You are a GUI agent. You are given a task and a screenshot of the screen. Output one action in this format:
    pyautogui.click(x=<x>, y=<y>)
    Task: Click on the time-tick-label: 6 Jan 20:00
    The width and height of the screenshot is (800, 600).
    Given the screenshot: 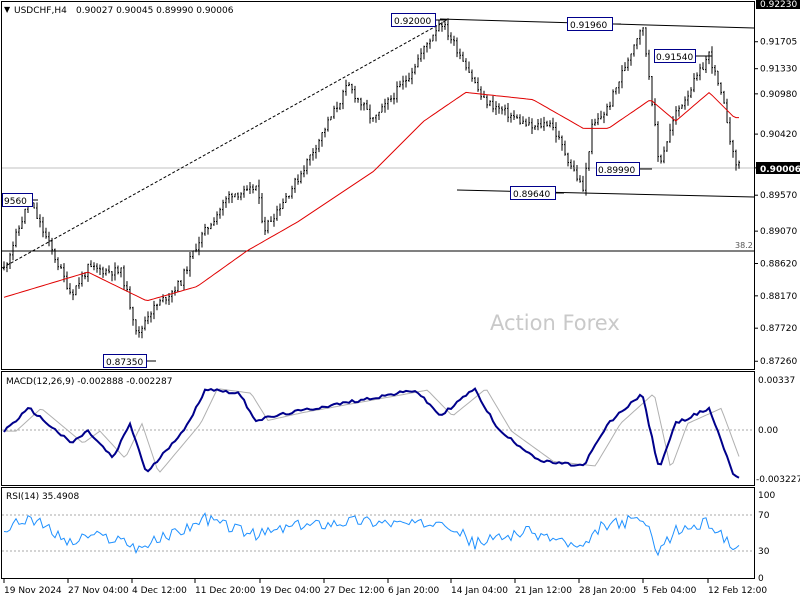 What is the action you would take?
    pyautogui.click(x=414, y=591)
    